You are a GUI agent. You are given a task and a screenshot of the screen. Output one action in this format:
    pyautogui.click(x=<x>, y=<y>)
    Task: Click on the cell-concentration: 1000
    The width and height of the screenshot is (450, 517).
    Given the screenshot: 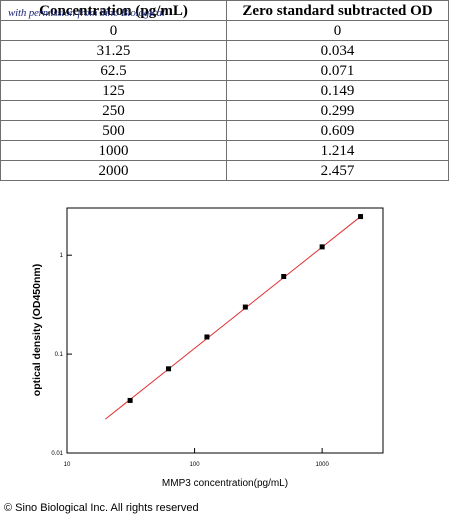 What is the action you would take?
    pyautogui.click(x=113, y=150)
    